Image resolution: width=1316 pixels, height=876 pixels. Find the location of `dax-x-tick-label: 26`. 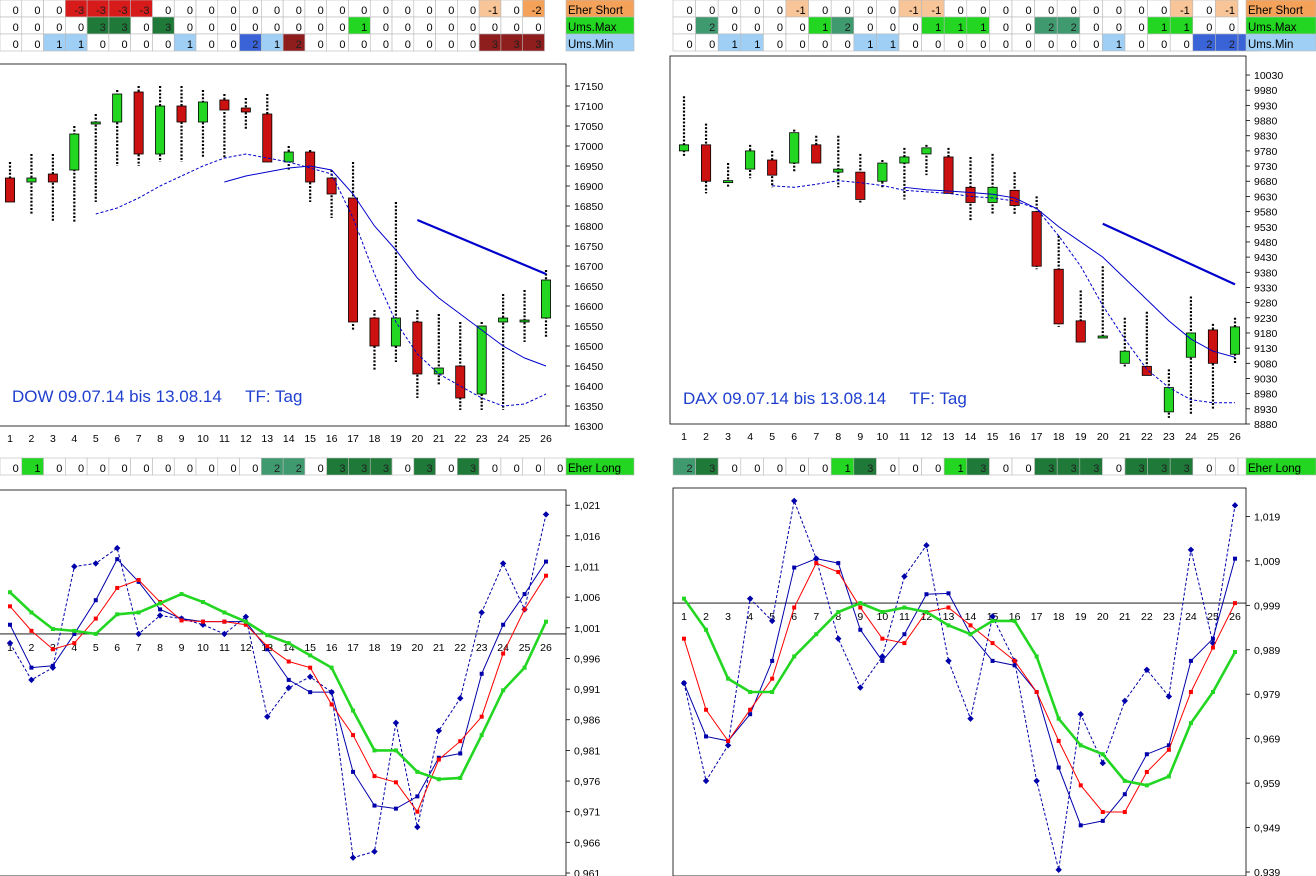

dax-x-tick-label: 26 is located at coordinates (1235, 437).